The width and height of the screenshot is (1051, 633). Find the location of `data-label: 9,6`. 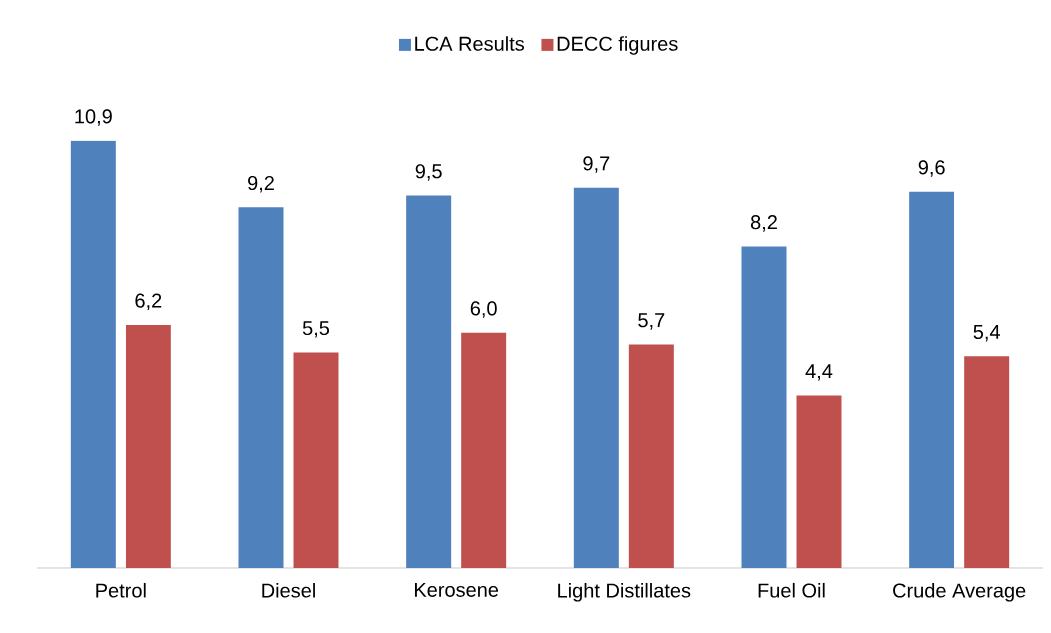

data-label: 9,6 is located at coordinates (931, 168).